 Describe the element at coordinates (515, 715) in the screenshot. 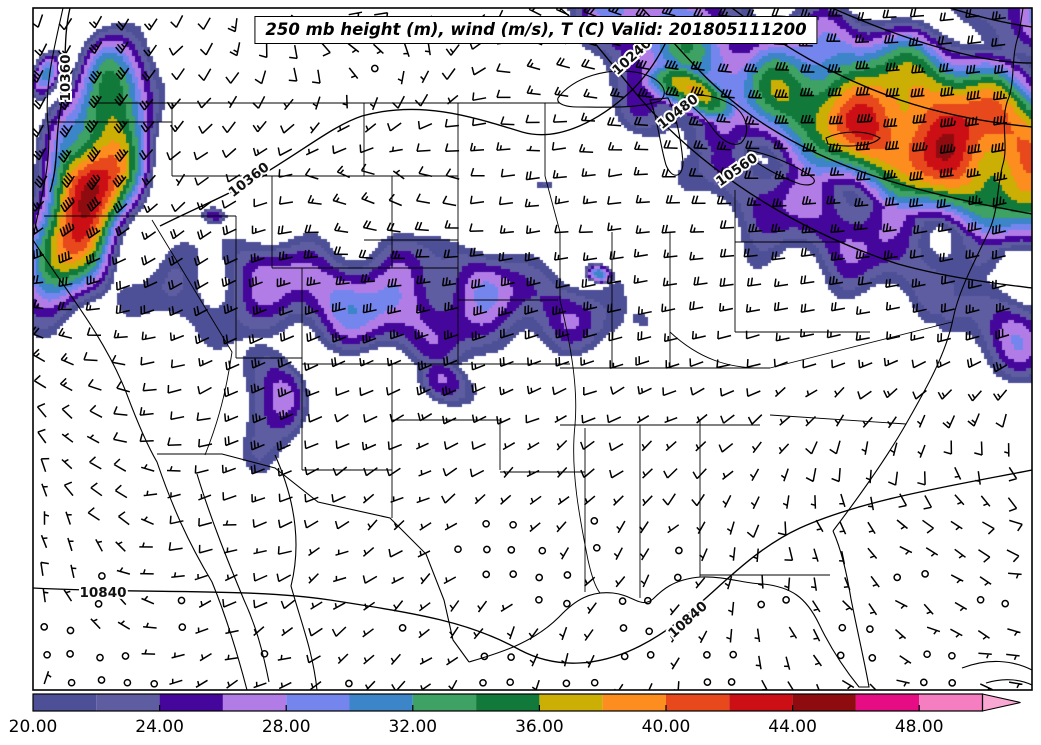

I see `colorbar: 20.00 24.00 28.00 32.00 36.00 40.00 44.00 48.00` at that location.